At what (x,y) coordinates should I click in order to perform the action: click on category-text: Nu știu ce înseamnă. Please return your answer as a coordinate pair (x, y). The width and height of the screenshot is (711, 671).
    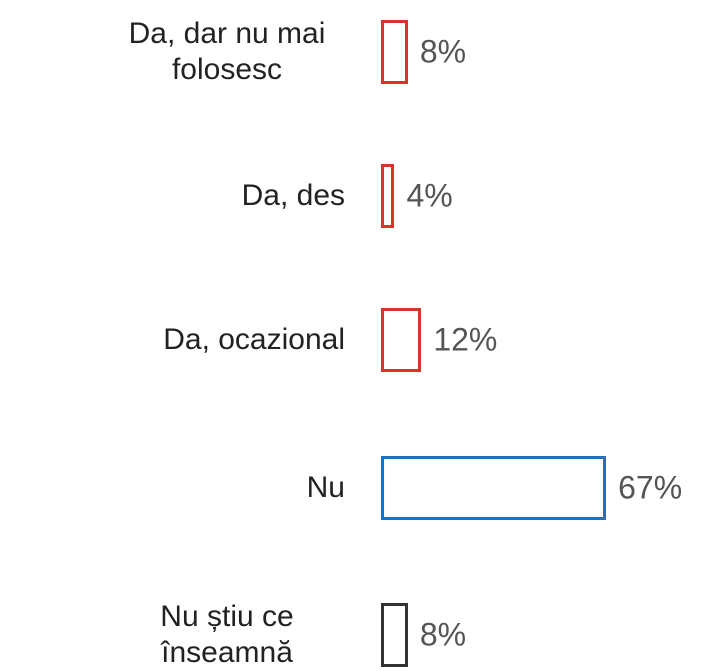
    Looking at the image, I should click on (227, 634).